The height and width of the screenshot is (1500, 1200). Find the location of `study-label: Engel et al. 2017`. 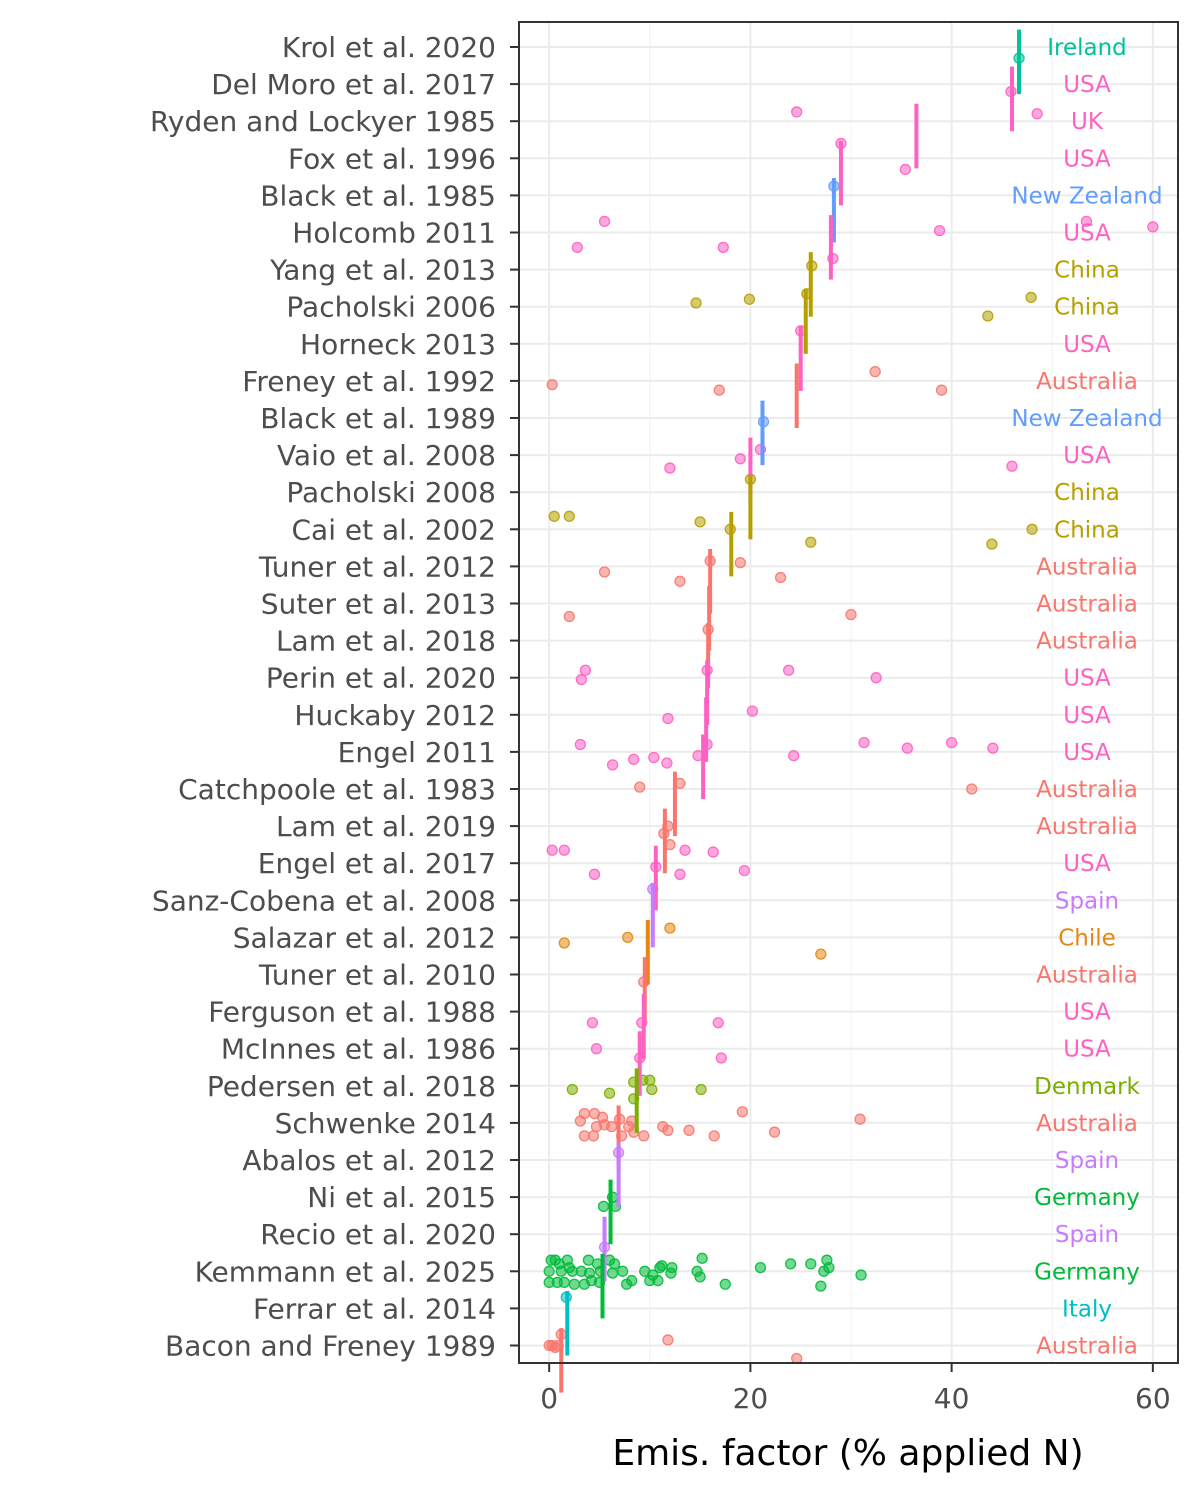

study-label: Engel et al. 2017 is located at coordinates (377, 863).